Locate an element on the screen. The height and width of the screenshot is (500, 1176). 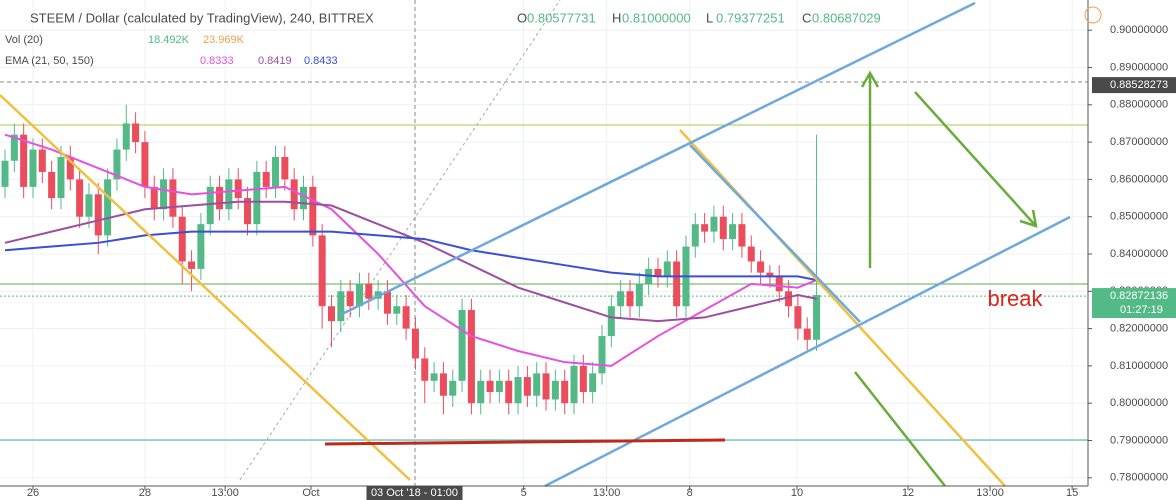
x-tick-label: 5 is located at coordinates (524, 493).